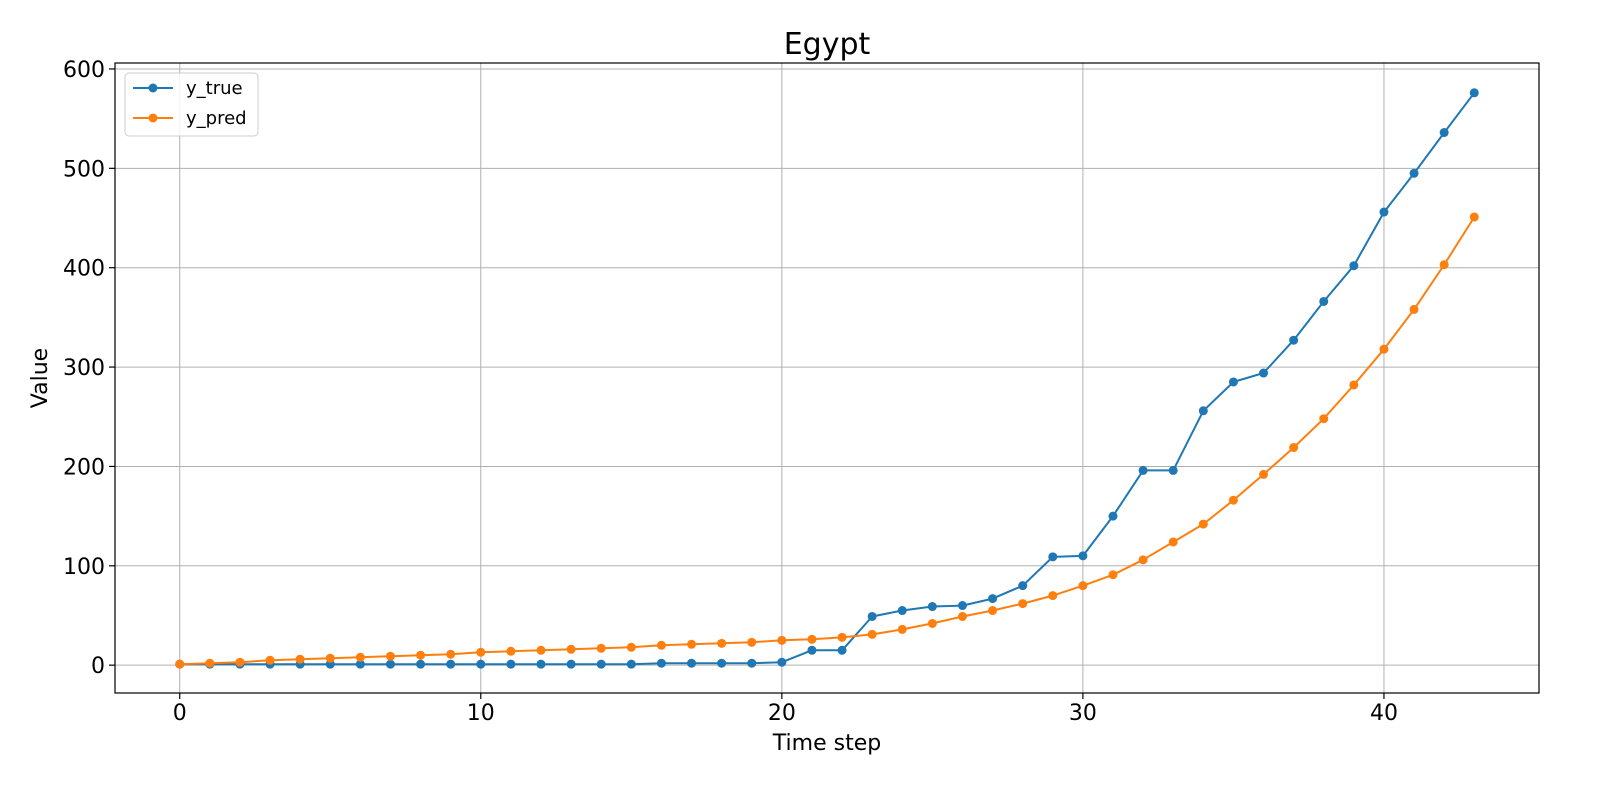  Describe the element at coordinates (84, 269) in the screenshot. I see `y-tick-label: 400` at that location.